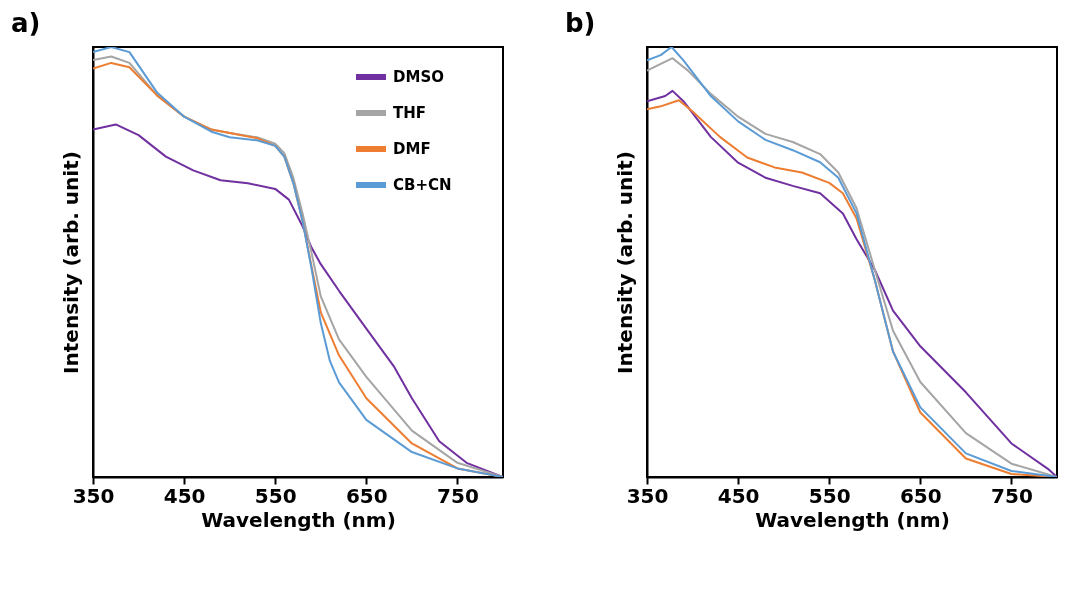  Describe the element at coordinates (412, 149) in the screenshot. I see `legend-label: DMF` at that location.